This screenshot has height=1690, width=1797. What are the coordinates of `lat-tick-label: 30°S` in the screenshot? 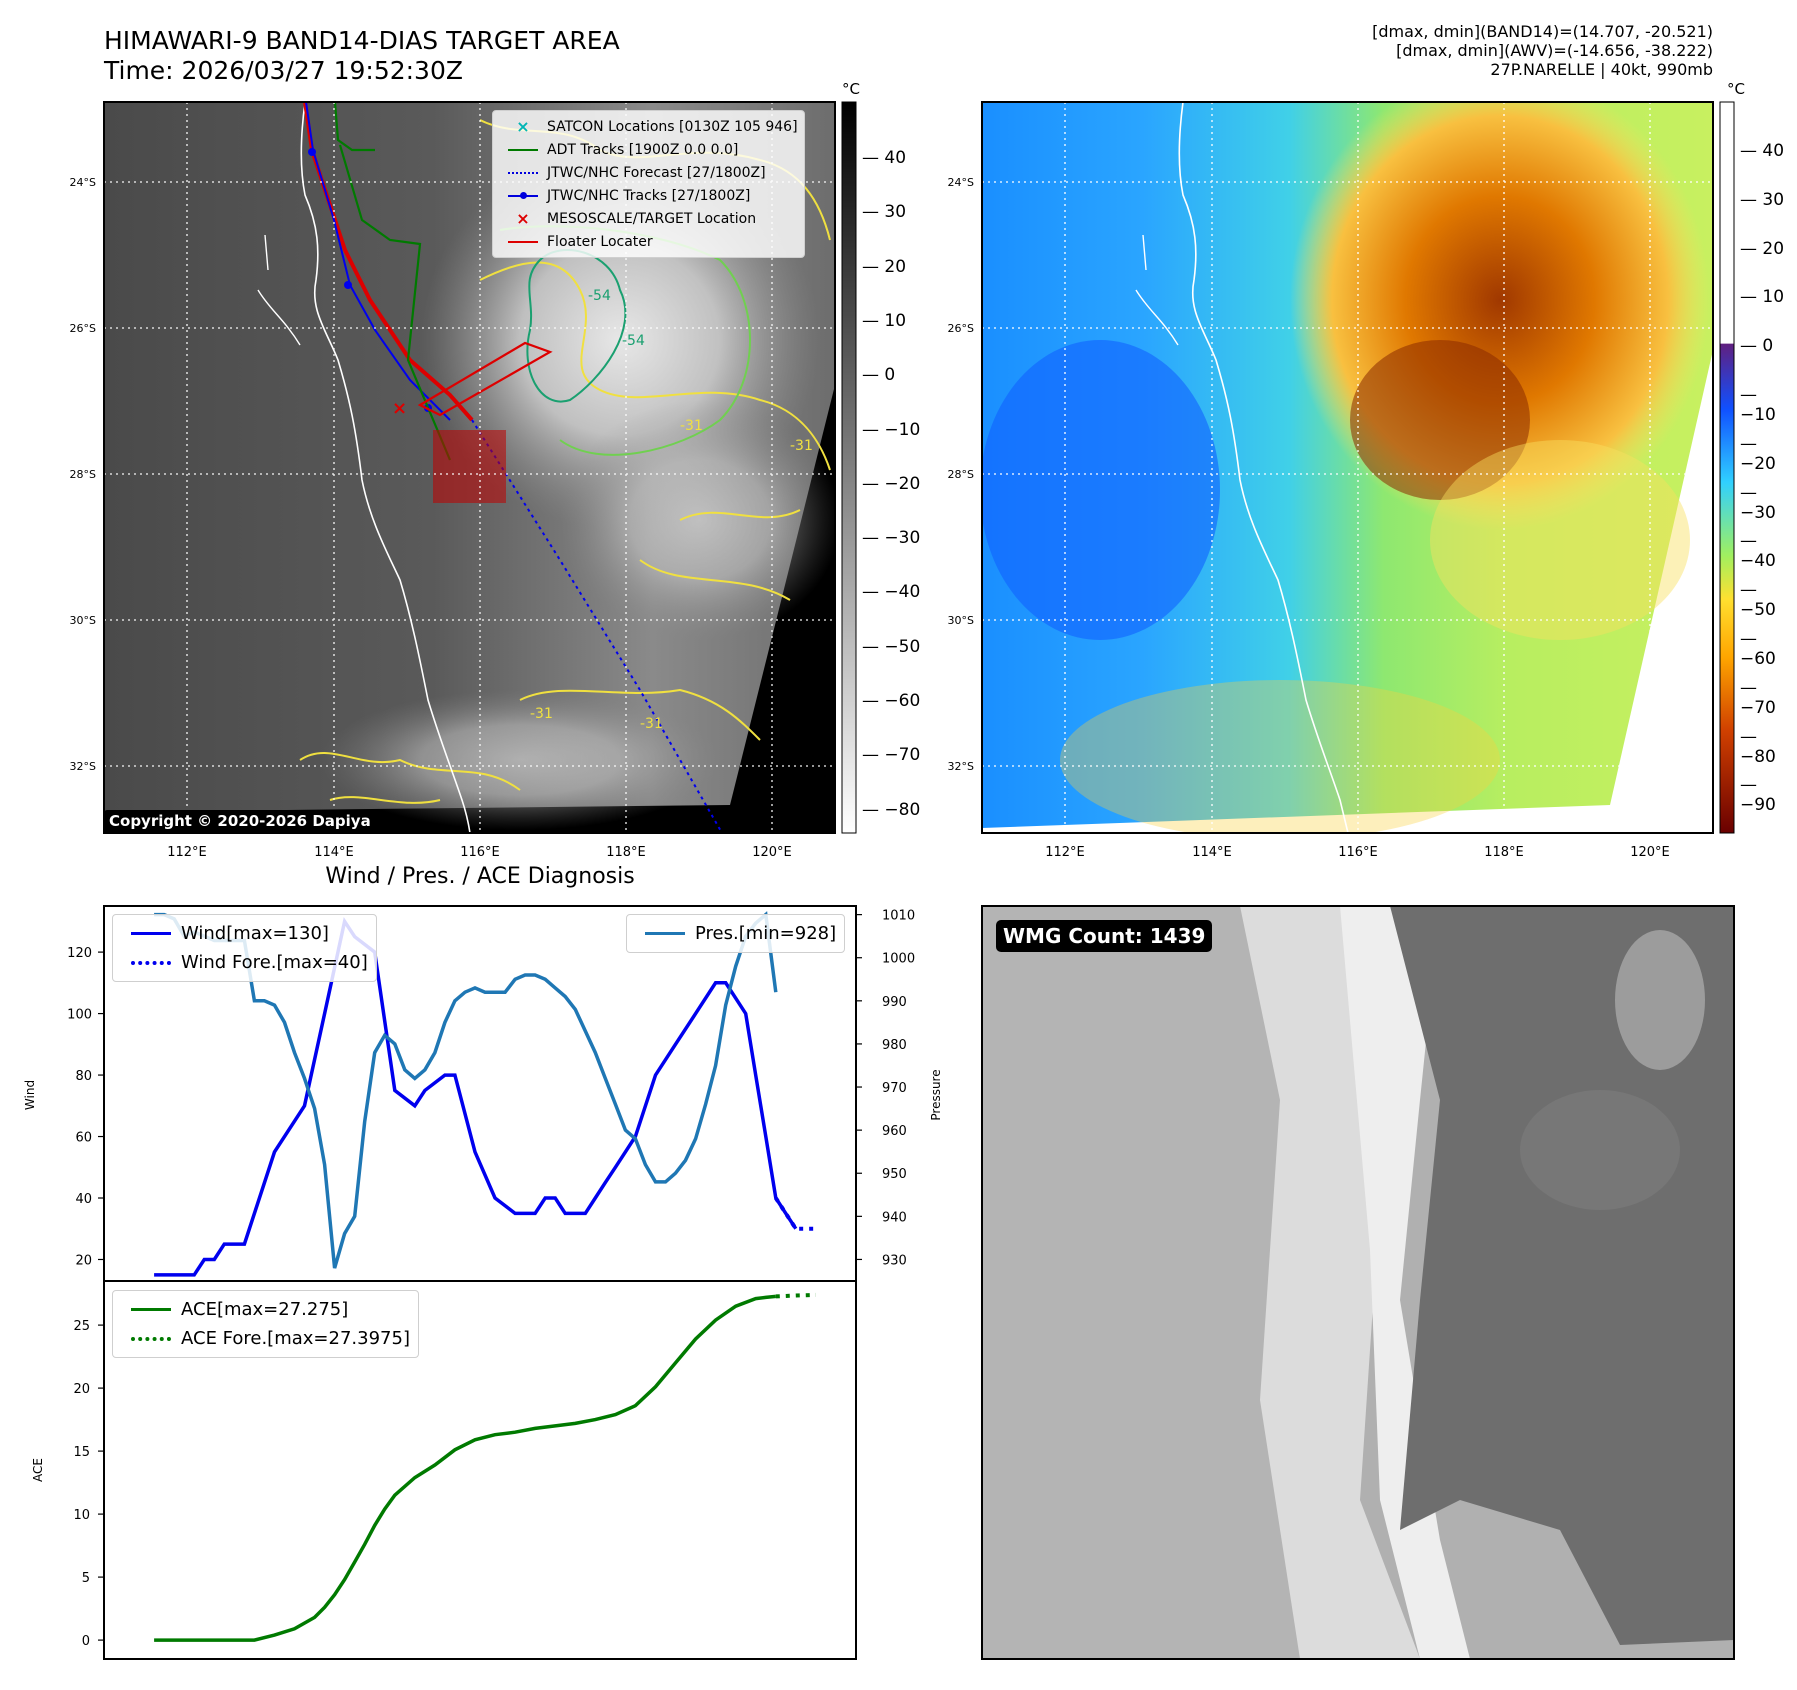 It's located at (83, 620).